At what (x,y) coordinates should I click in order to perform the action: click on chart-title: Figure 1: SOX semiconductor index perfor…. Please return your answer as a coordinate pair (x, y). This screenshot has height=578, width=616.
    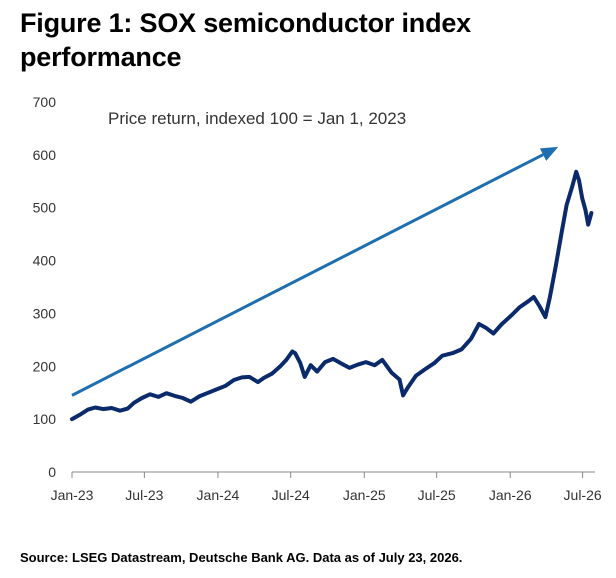
    Looking at the image, I should click on (245, 40).